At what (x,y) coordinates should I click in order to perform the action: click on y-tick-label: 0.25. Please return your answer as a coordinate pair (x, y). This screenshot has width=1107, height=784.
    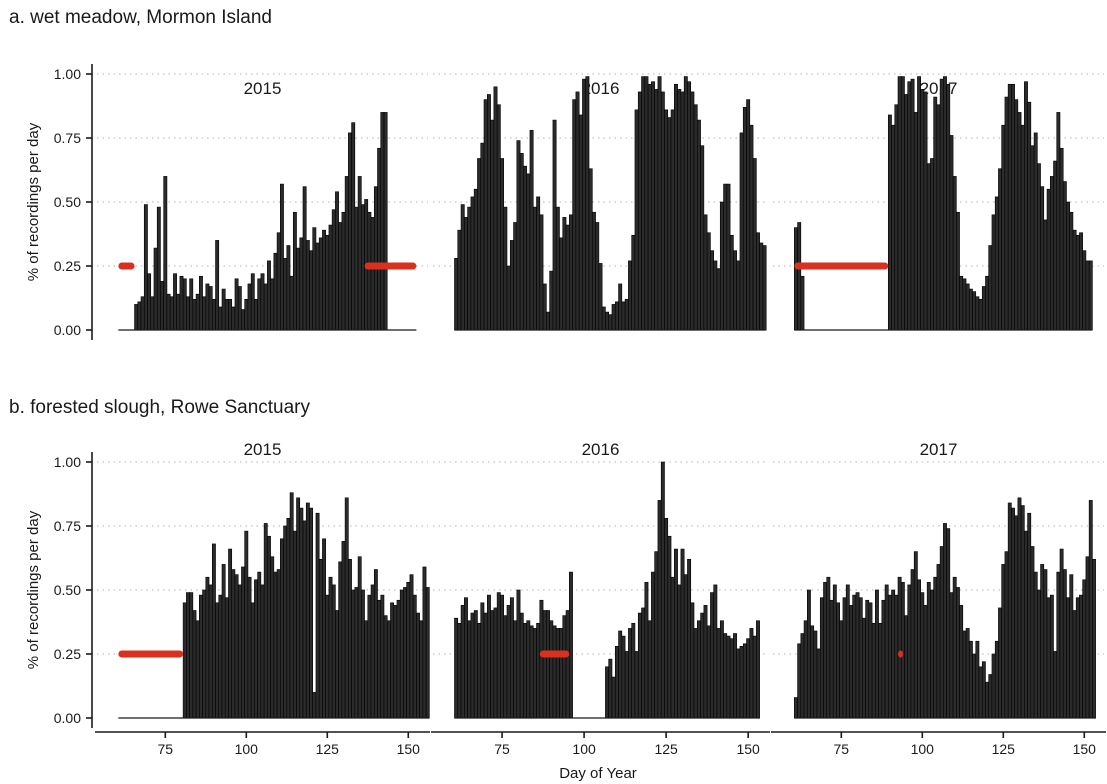
    Looking at the image, I should click on (67, 654).